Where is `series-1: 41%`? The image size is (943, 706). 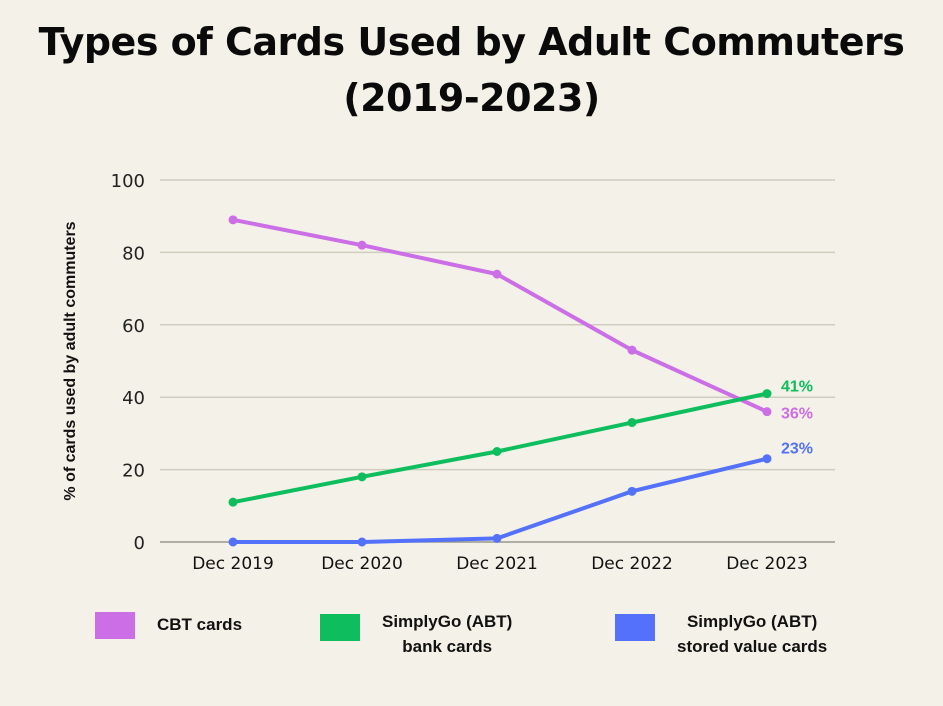
series-1: 41% is located at coordinates (520, 443).